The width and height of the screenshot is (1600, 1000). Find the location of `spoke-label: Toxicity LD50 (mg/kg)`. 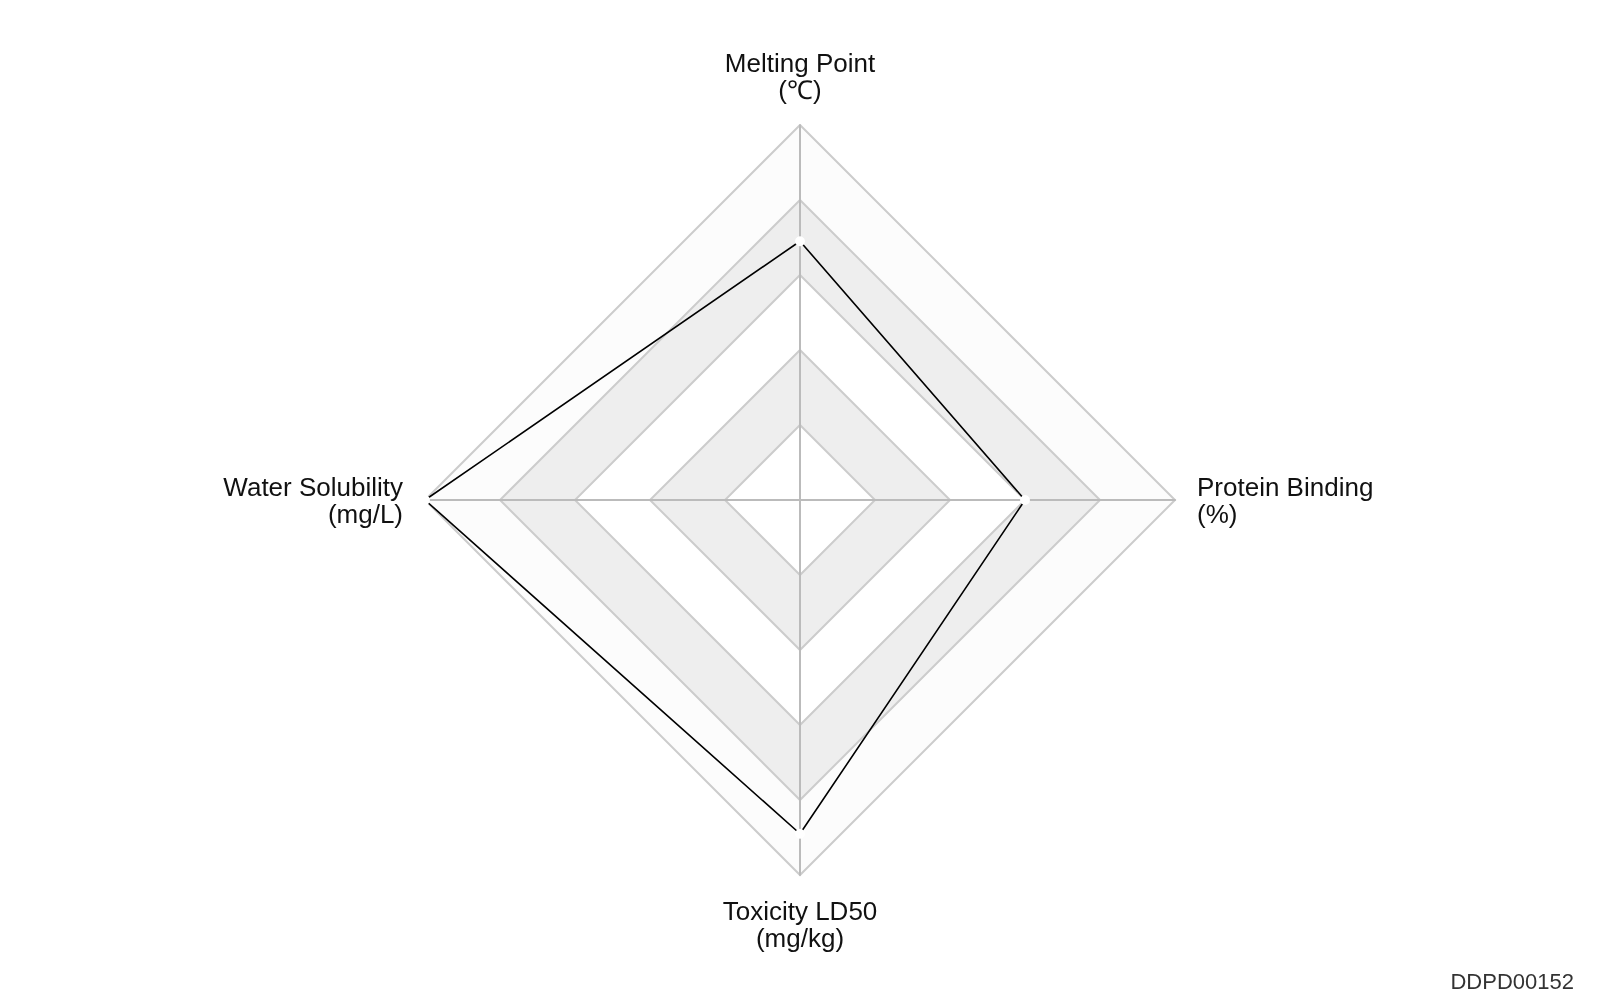

spoke-label: Toxicity LD50 (mg/kg) is located at coordinates (800, 924).